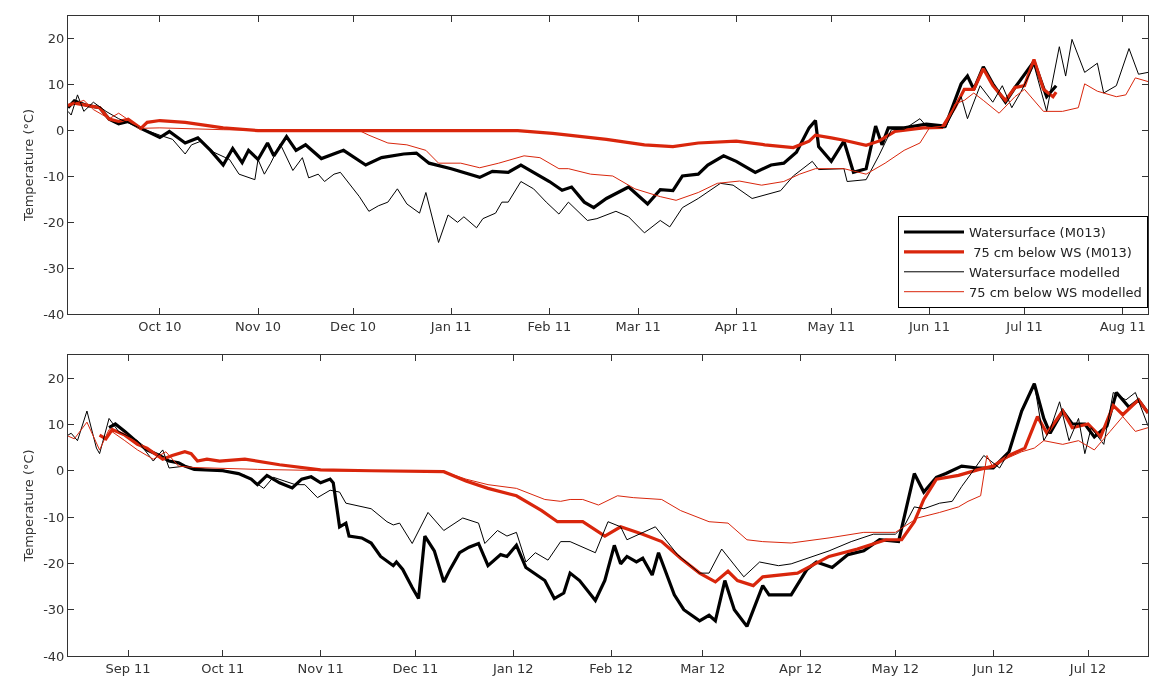  Describe the element at coordinates (928, 326) in the screenshot. I see `x-tick-label: Jun 11` at that location.